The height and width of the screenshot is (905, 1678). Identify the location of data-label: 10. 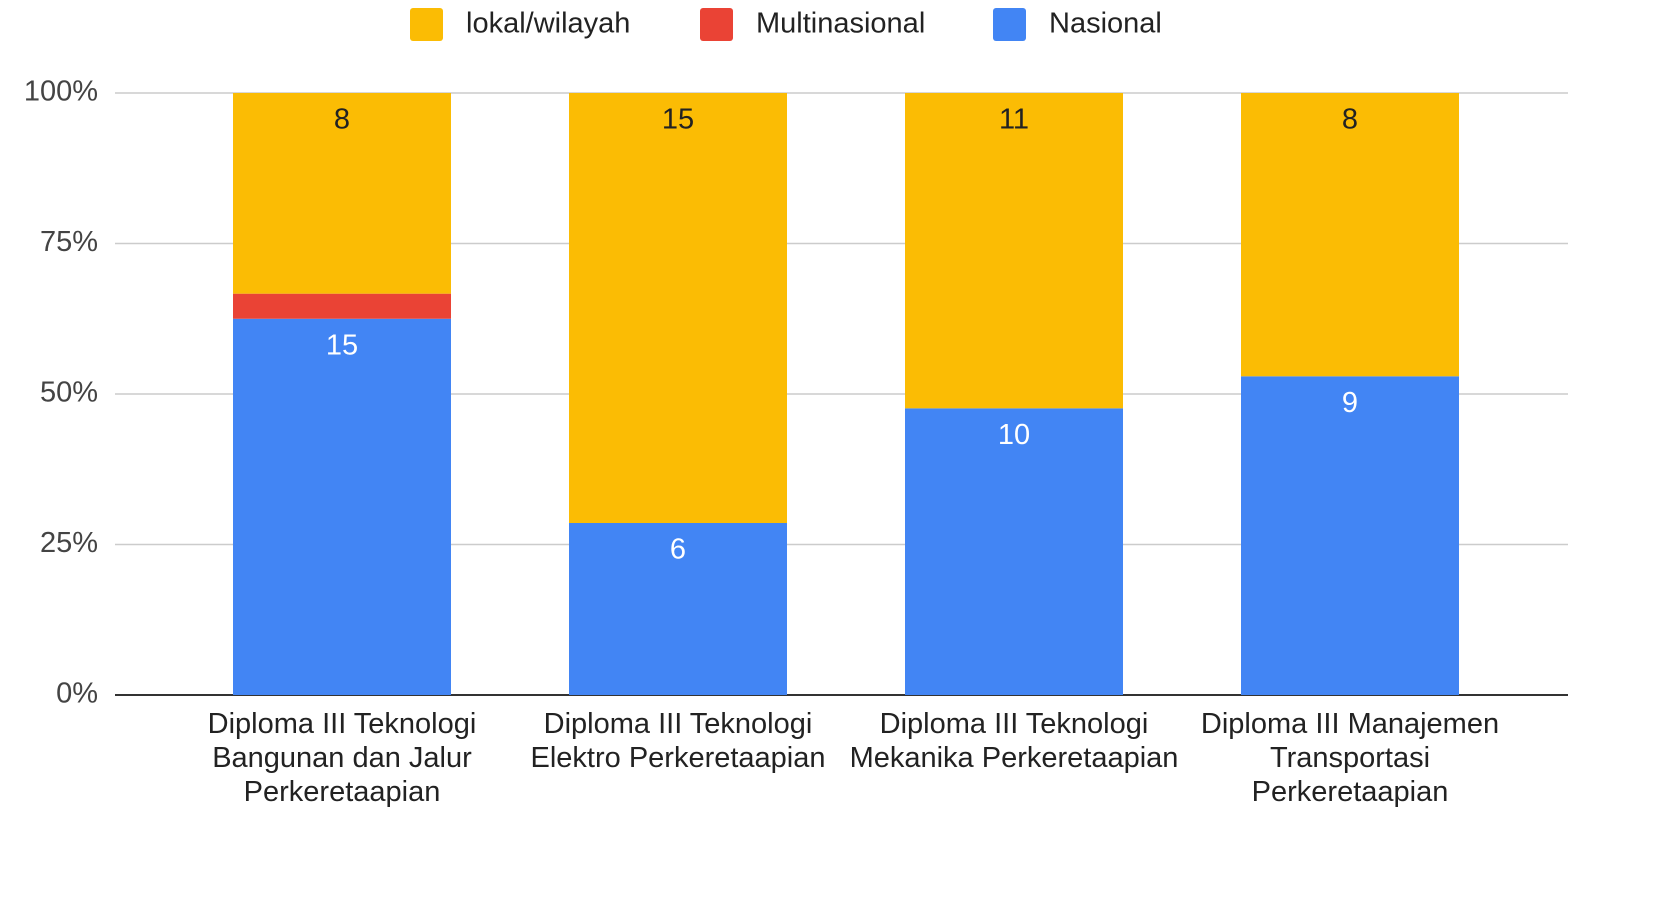
(1014, 435).